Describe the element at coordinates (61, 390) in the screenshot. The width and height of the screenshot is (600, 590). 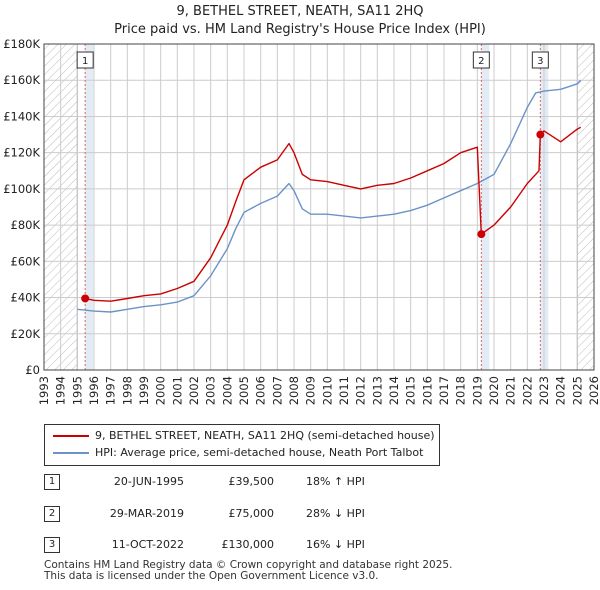
I see `x-tick-label: 1994` at that location.